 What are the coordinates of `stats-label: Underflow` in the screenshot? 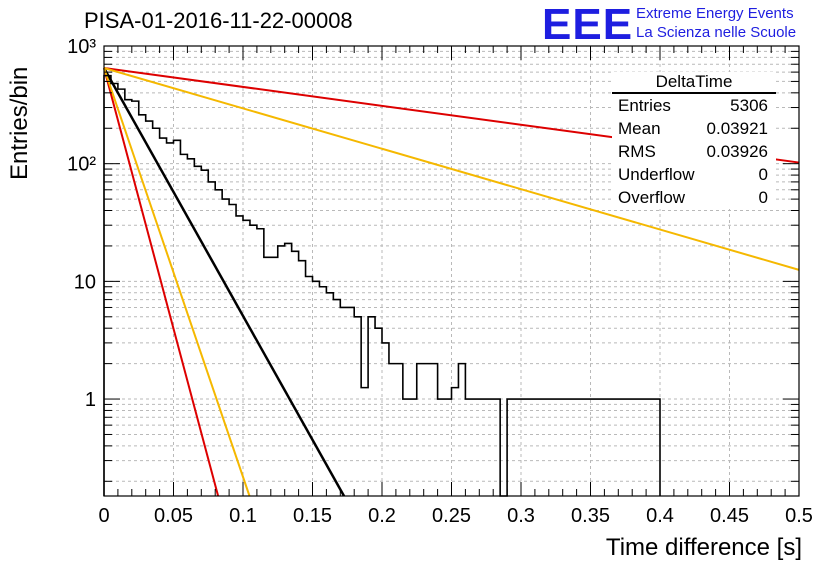 It's located at (656, 174).